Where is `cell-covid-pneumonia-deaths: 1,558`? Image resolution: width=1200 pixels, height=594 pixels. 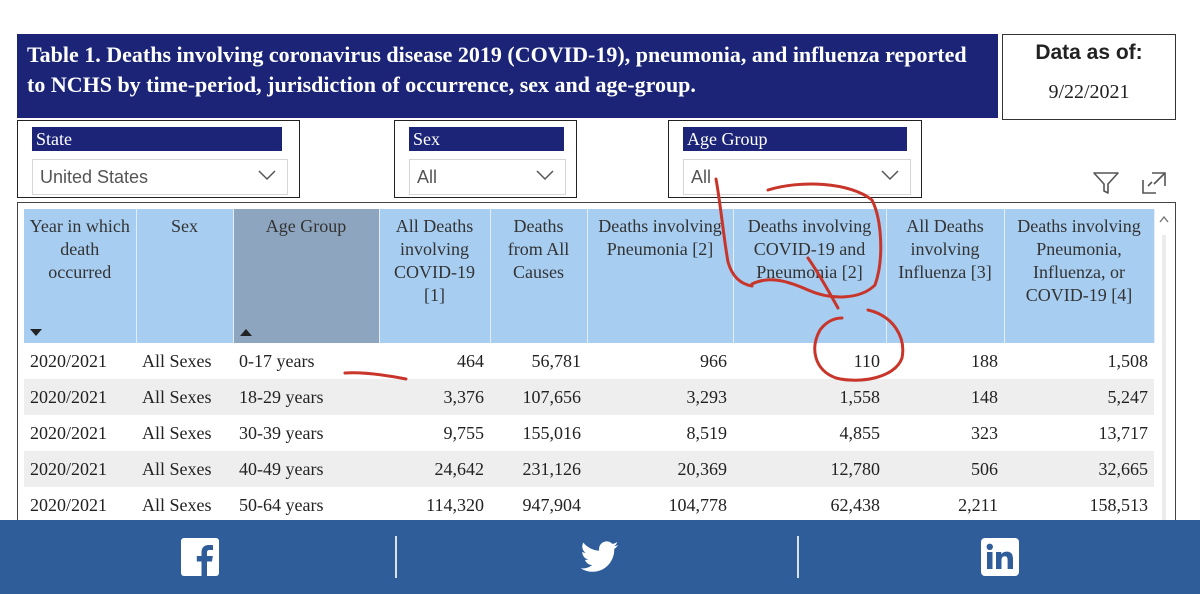 cell-covid-pneumonia-deaths: 1,558 is located at coordinates (809, 397).